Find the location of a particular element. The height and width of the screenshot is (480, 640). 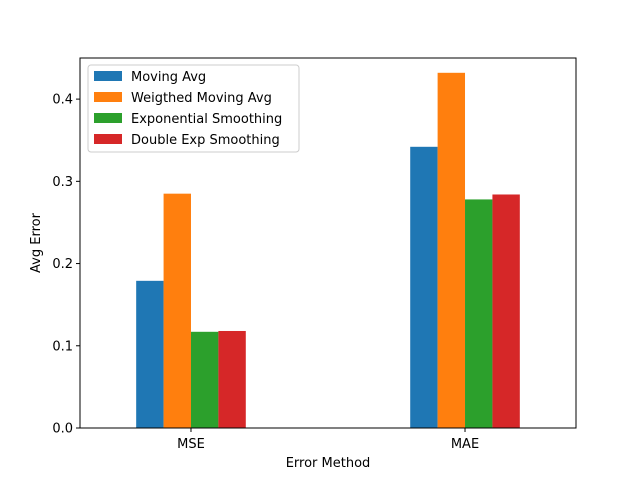

legend-swatch-moving-avg is located at coordinates (108, 76).